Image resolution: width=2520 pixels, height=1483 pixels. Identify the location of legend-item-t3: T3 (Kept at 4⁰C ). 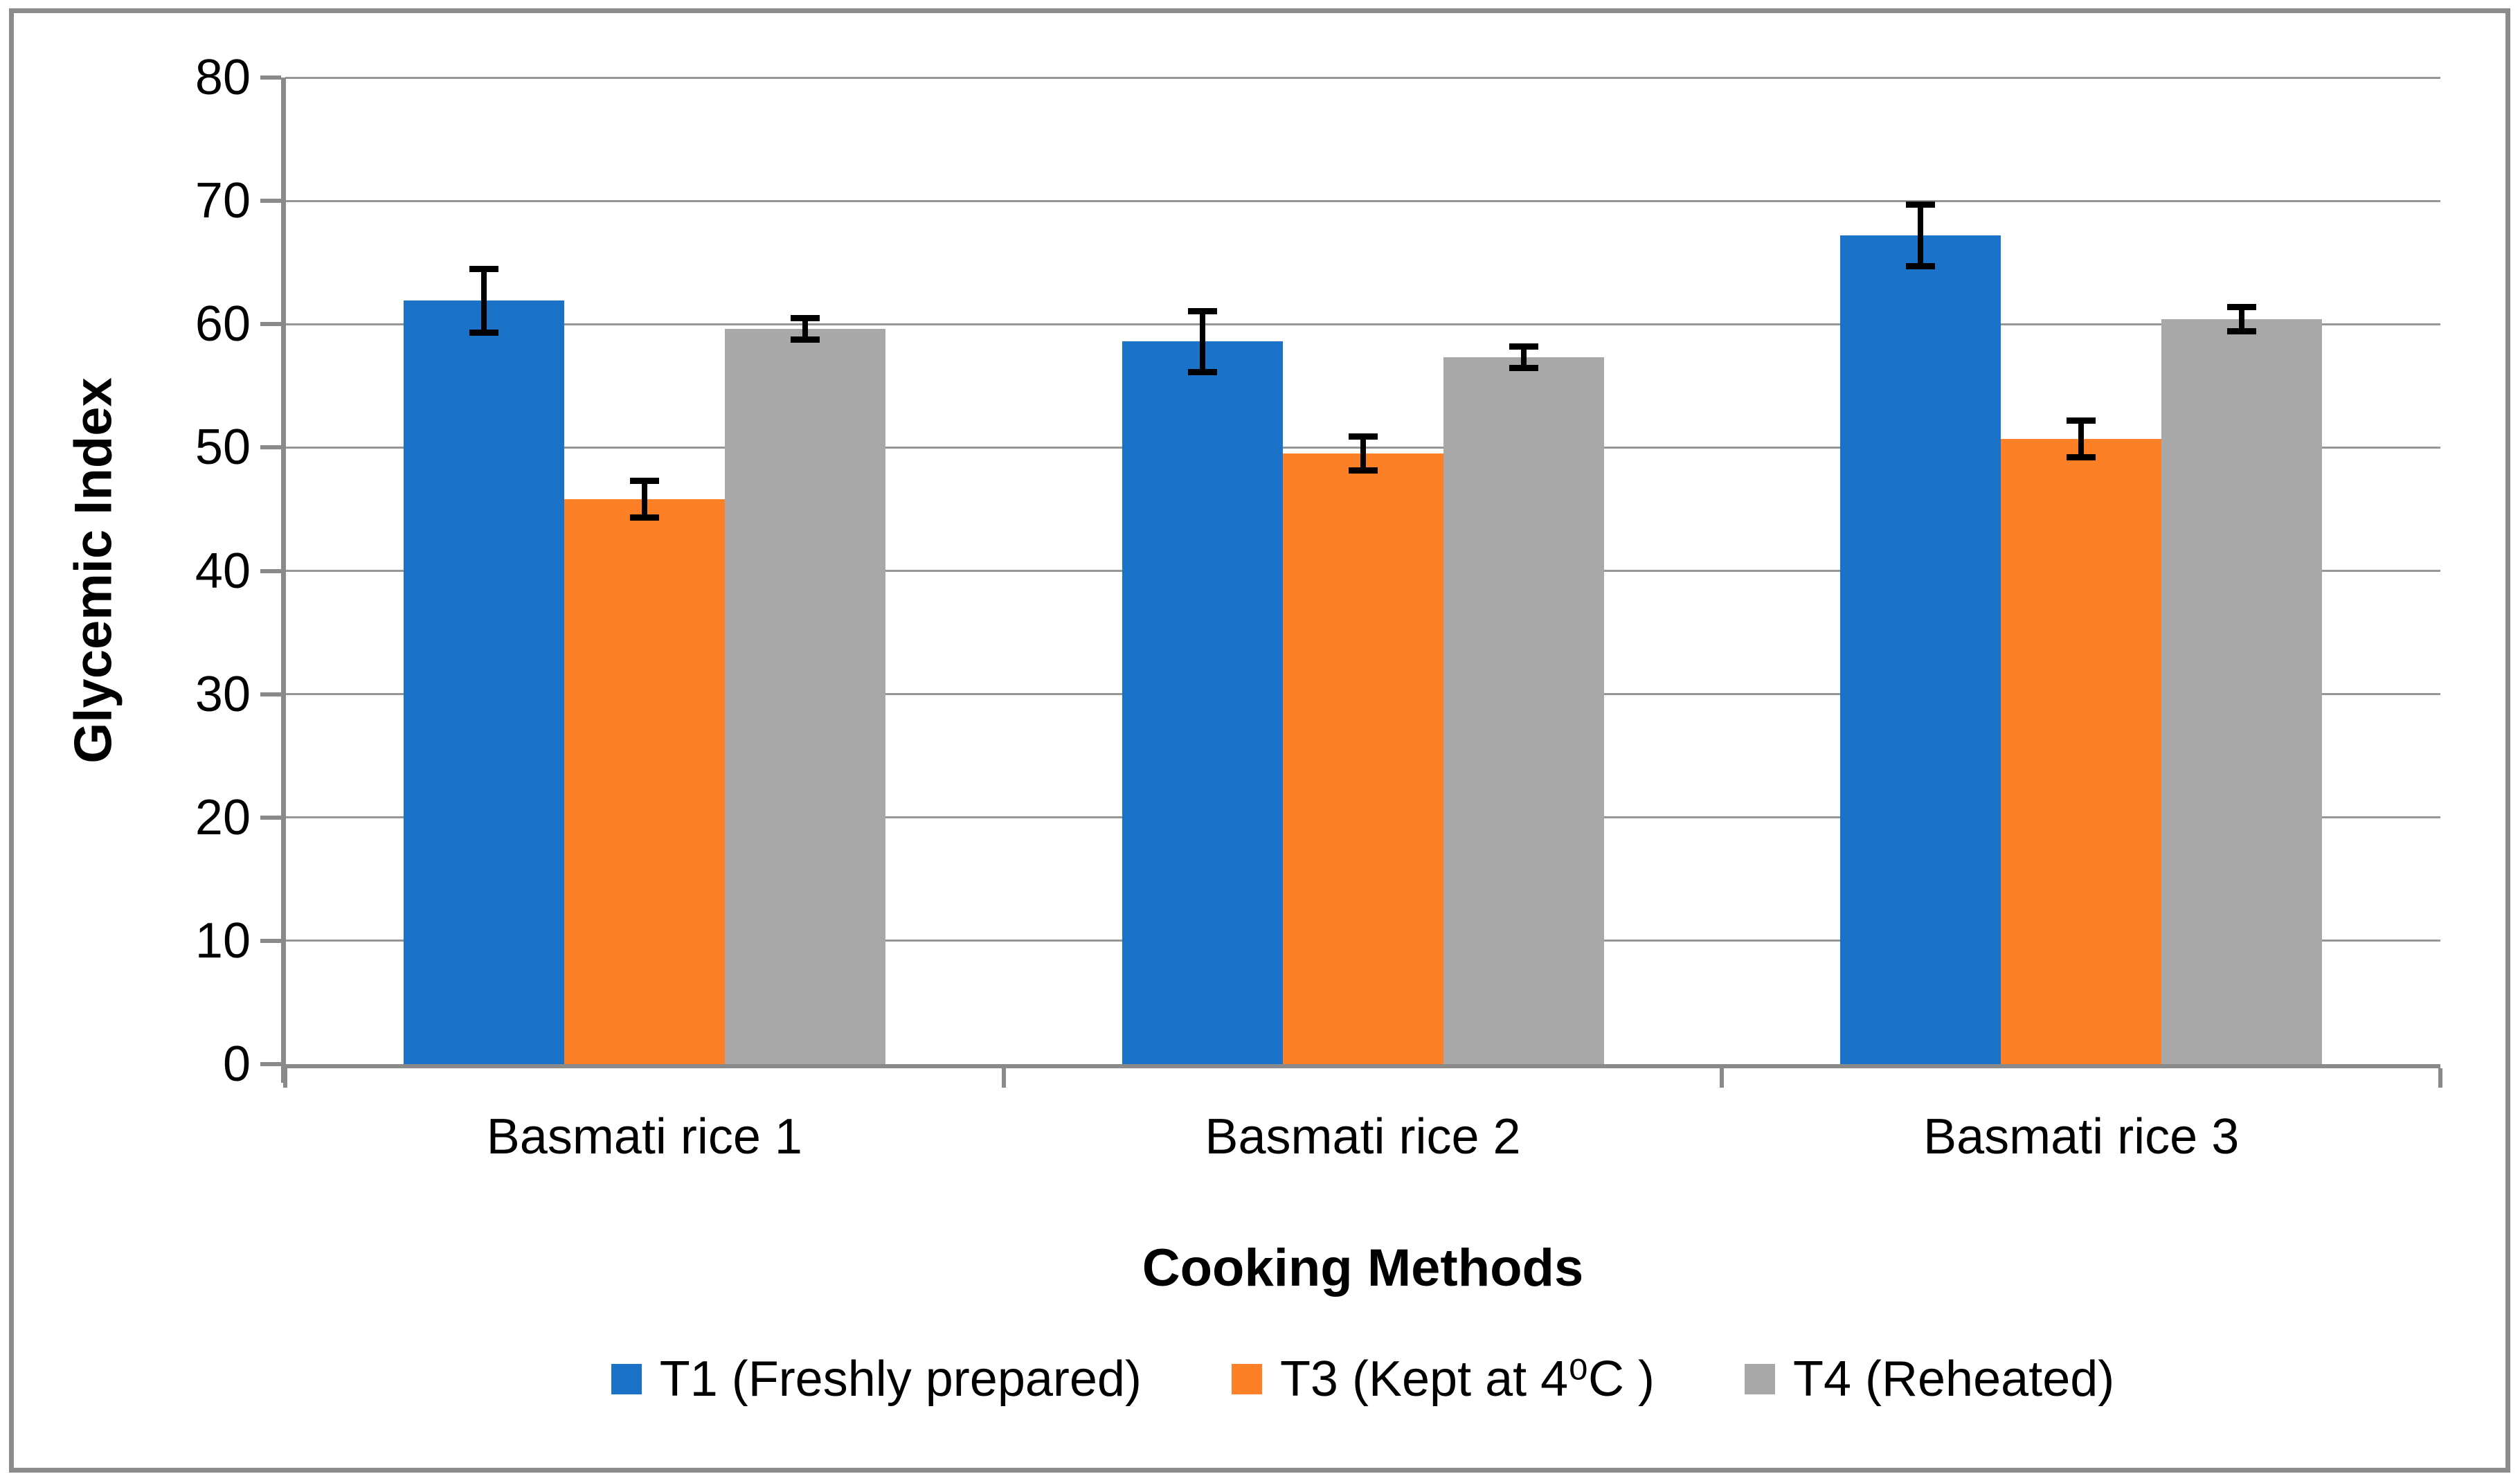
(1443, 1379).